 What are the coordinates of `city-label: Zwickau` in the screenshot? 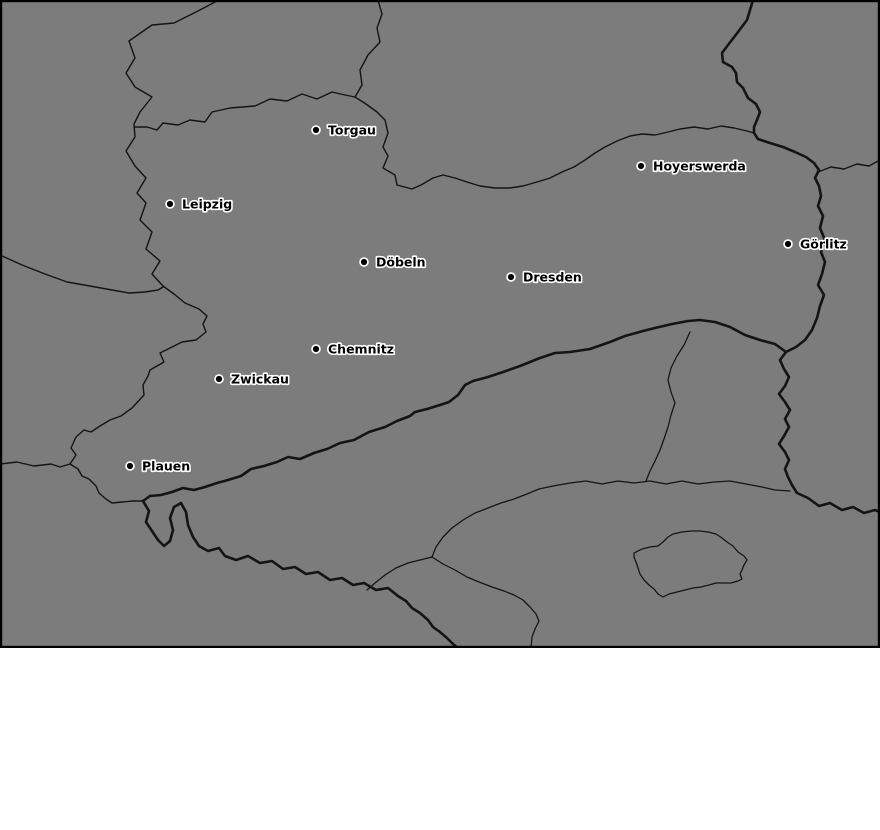 It's located at (260, 379).